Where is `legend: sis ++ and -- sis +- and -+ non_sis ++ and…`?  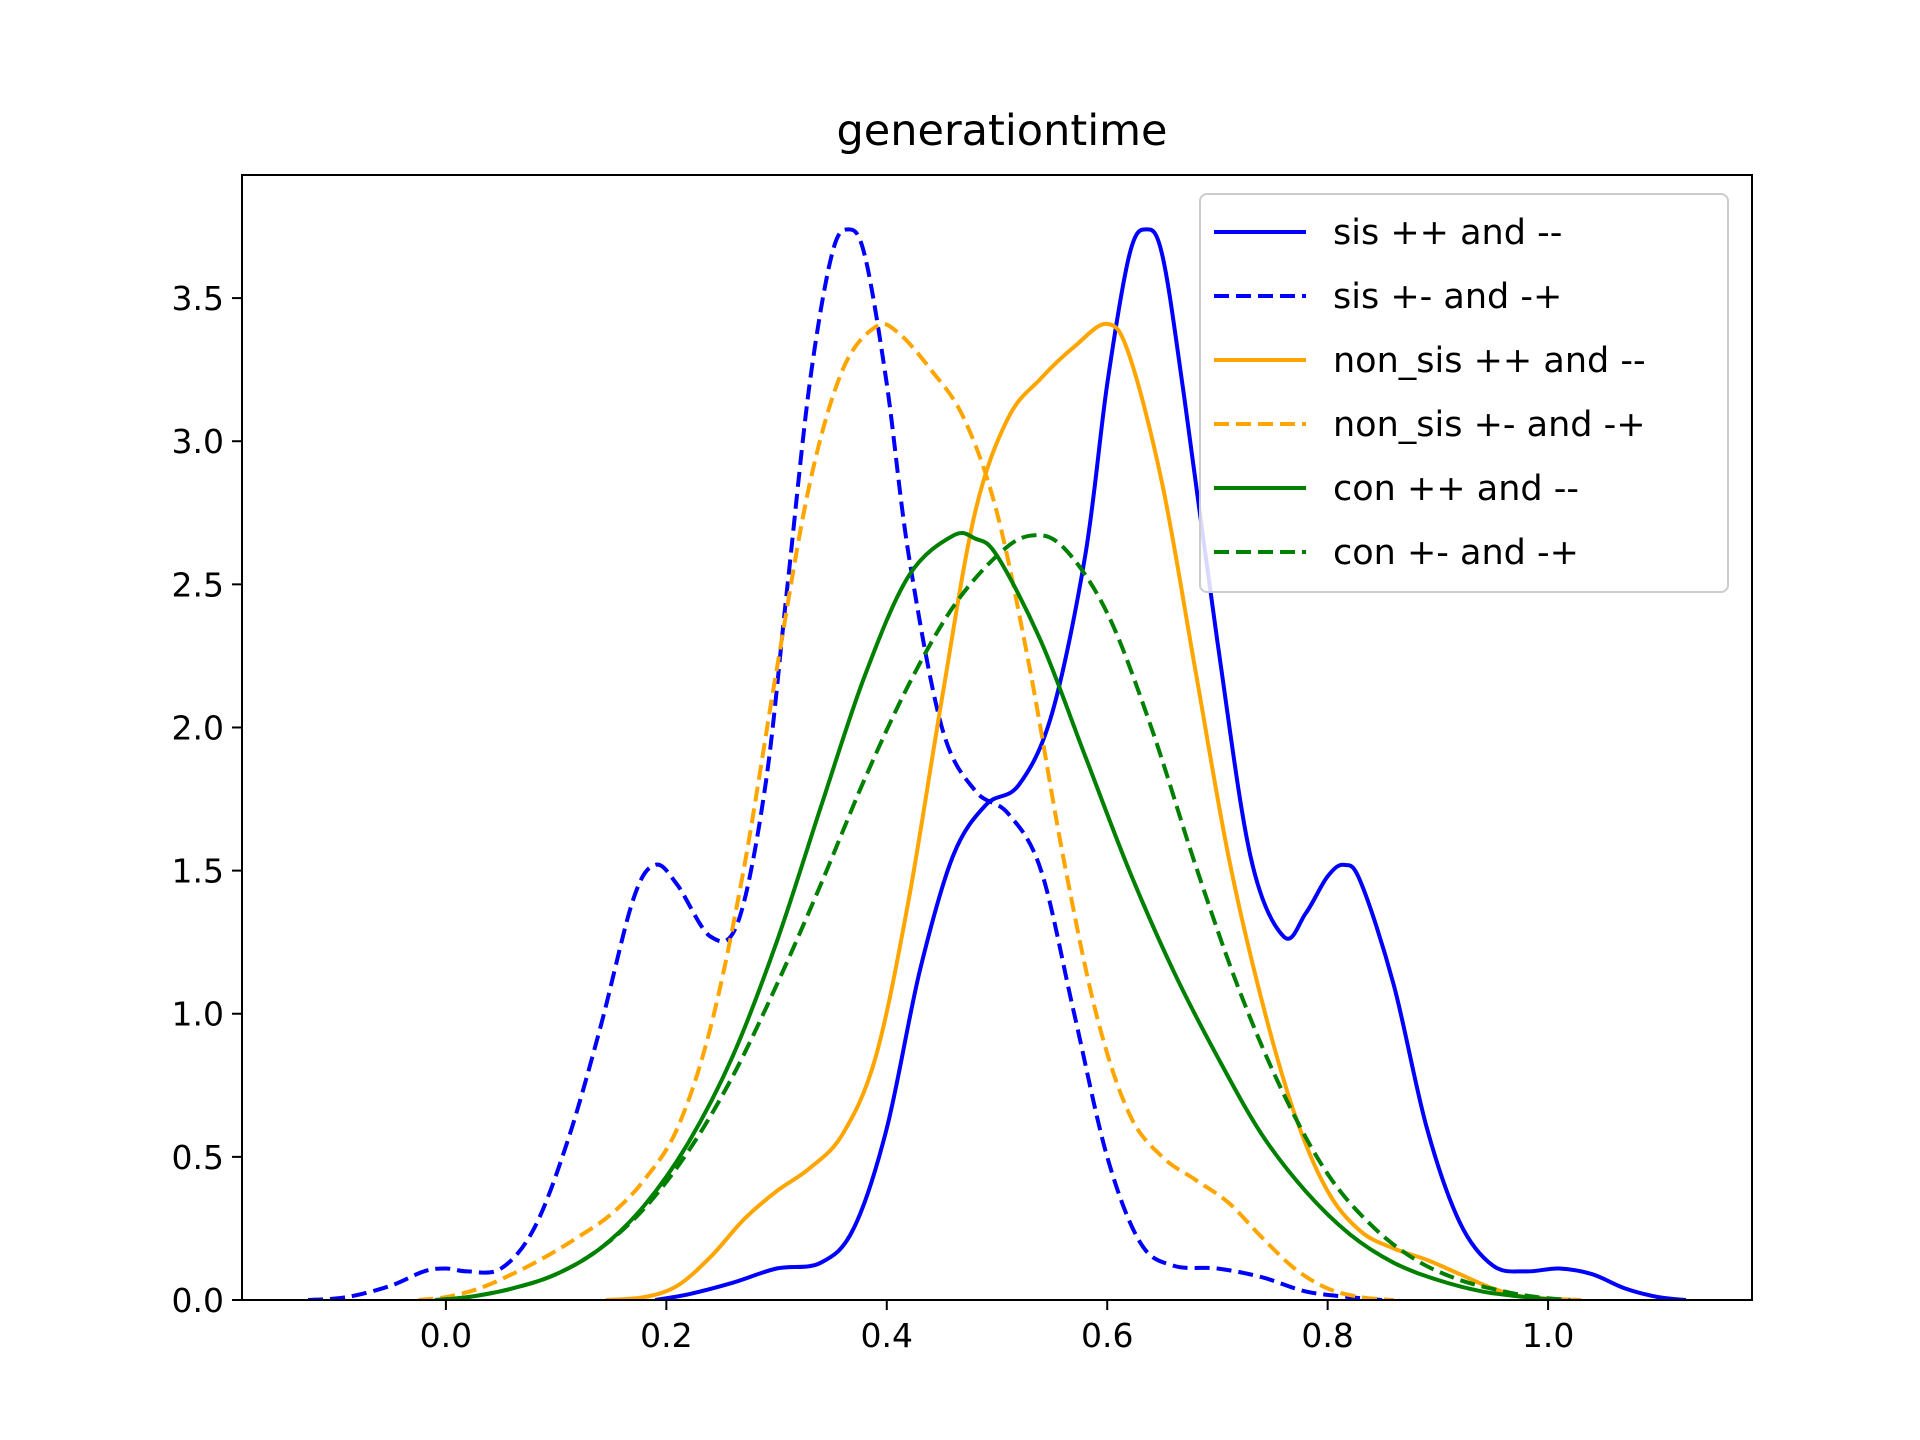
legend: sis ++ and -- sis +- and -+ non_sis ++ and… is located at coordinates (1464, 393).